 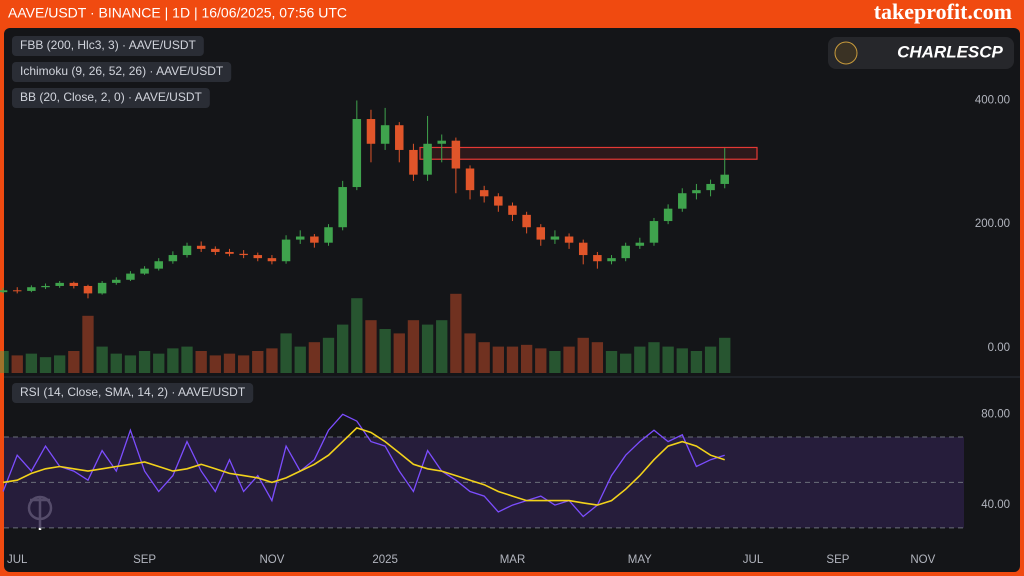 What do you see at coordinates (950, 51) in the screenshot?
I see `logo-text: CHARLESCP` at bounding box center [950, 51].